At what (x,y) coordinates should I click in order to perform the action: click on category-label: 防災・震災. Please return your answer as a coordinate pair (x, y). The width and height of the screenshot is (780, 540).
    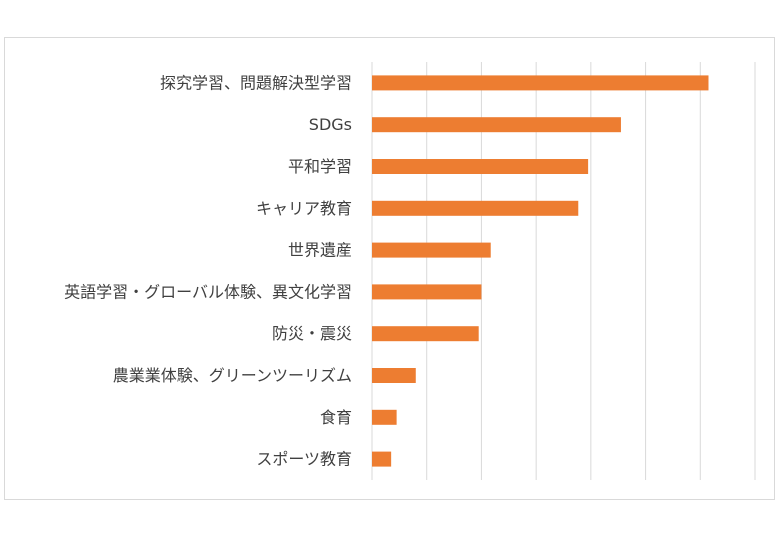
    Looking at the image, I should click on (312, 333).